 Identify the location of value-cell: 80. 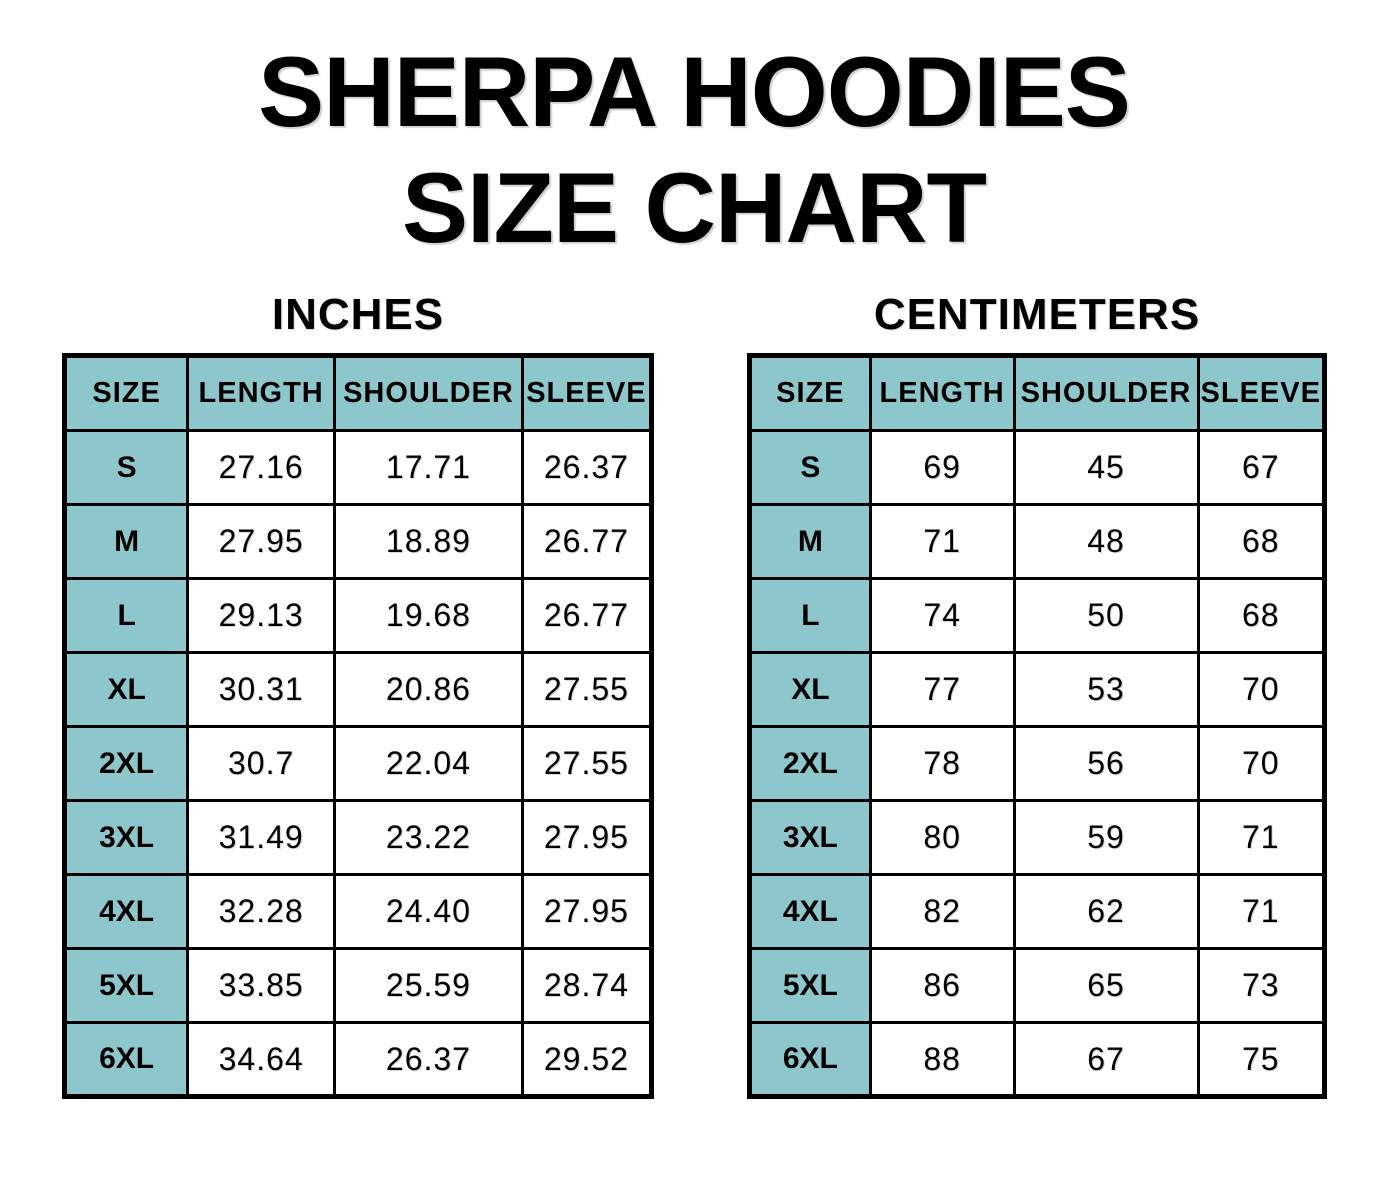
(942, 837).